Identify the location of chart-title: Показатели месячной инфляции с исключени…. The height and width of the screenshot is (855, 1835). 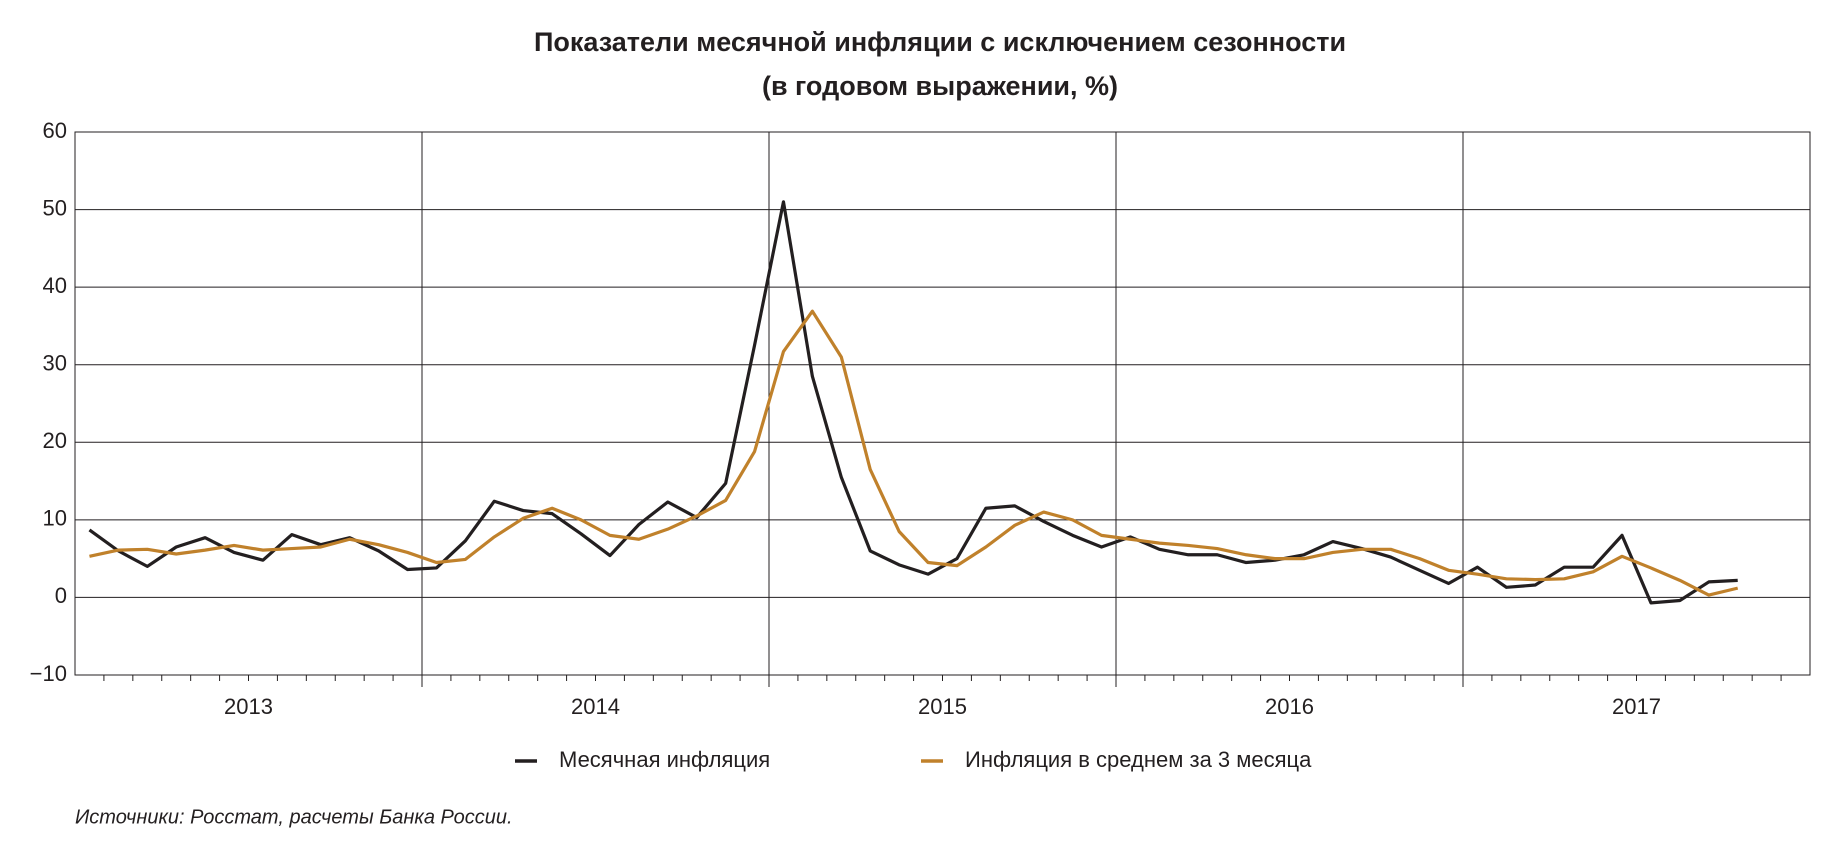
(940, 42).